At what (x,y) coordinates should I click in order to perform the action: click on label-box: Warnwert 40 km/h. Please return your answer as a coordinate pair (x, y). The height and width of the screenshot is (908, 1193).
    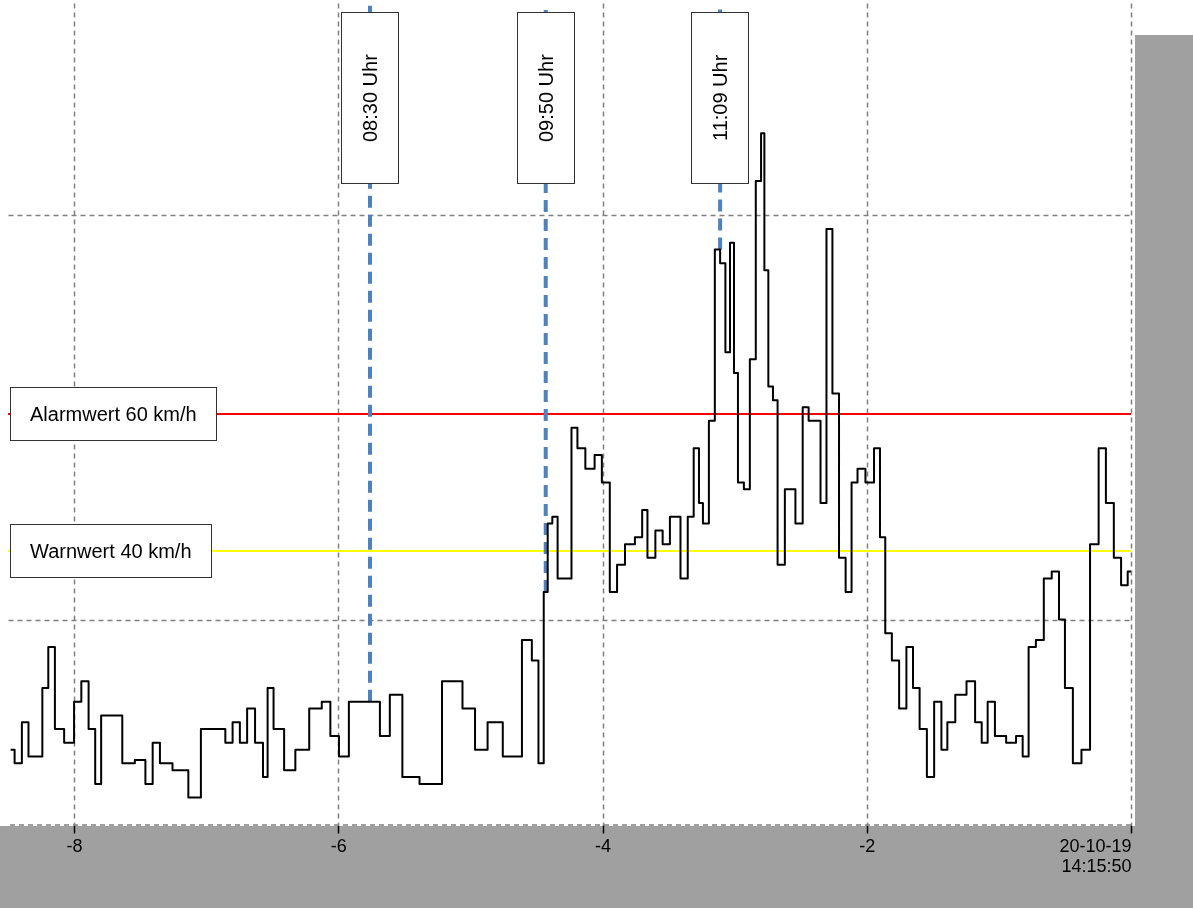
    Looking at the image, I should click on (111, 551).